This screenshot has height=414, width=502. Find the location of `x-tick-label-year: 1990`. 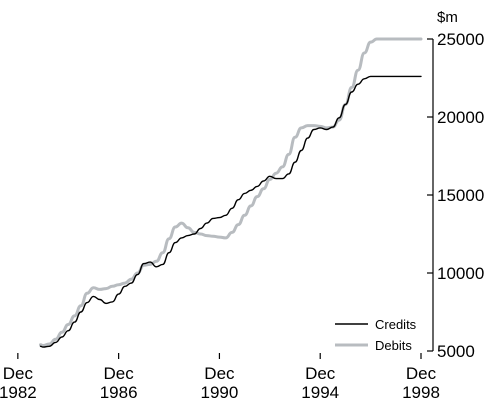

x-tick-label-year: 1990 is located at coordinates (220, 392).